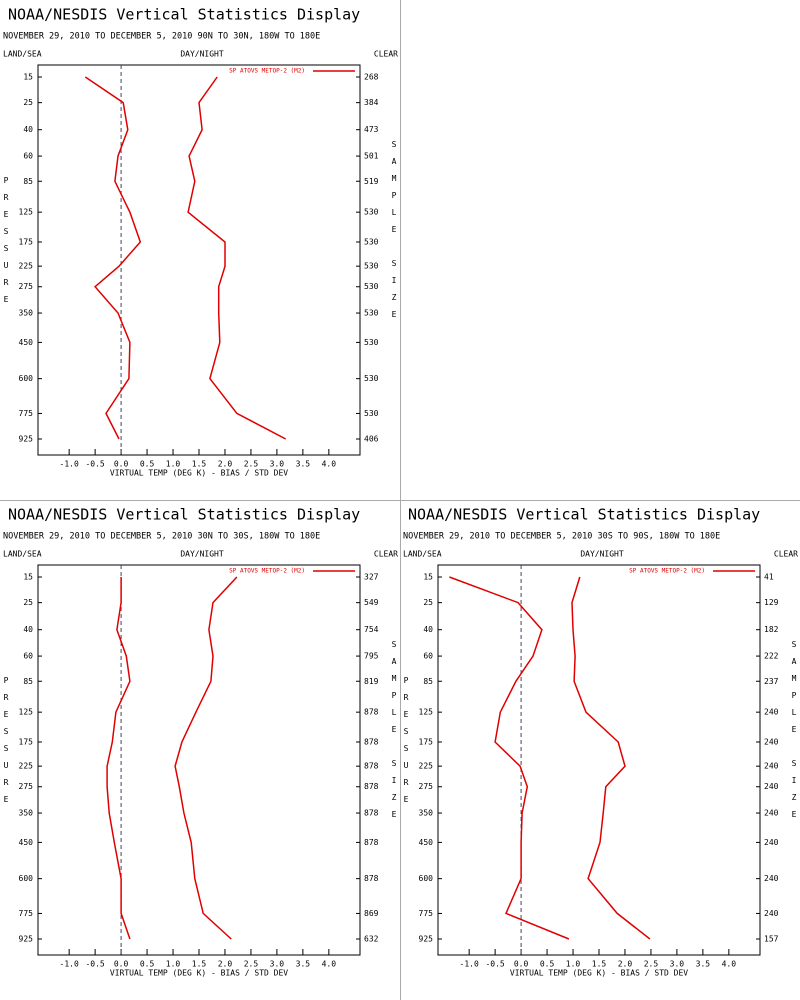  What do you see at coordinates (771, 656) in the screenshot?
I see `sample-size-label: 222` at bounding box center [771, 656].